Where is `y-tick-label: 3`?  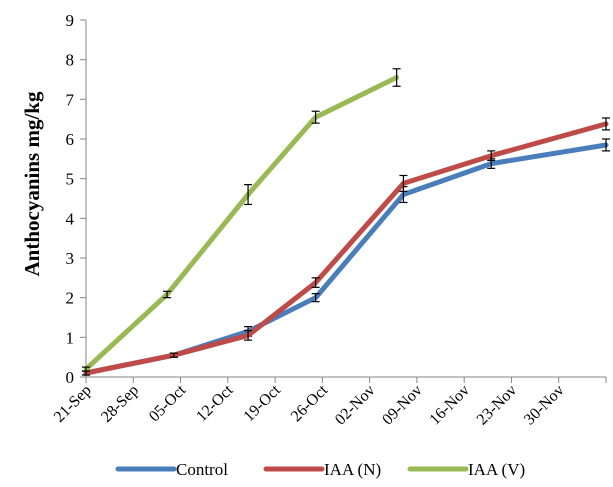
y-tick-label: 3 is located at coordinates (70, 258).